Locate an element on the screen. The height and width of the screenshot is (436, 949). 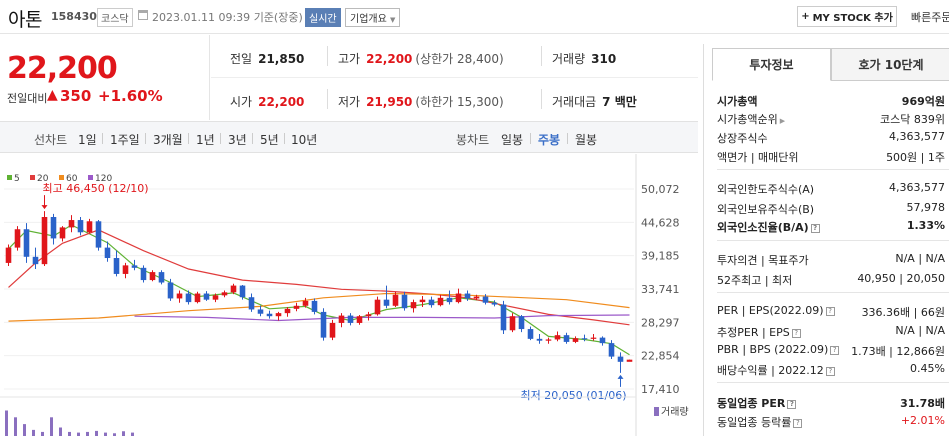
ma-60-line is located at coordinates (319, 307).